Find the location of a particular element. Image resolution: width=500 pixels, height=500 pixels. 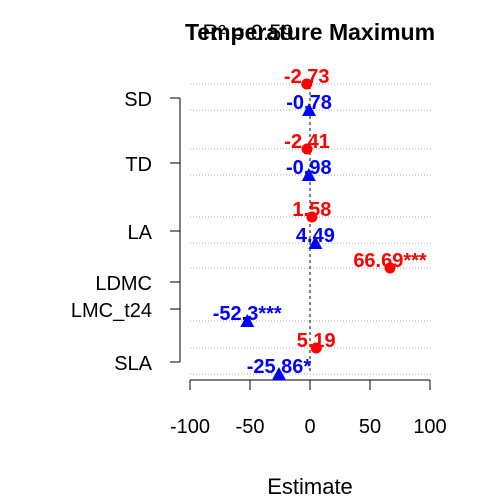

x-tick-label: -100 is located at coordinates (190, 427).